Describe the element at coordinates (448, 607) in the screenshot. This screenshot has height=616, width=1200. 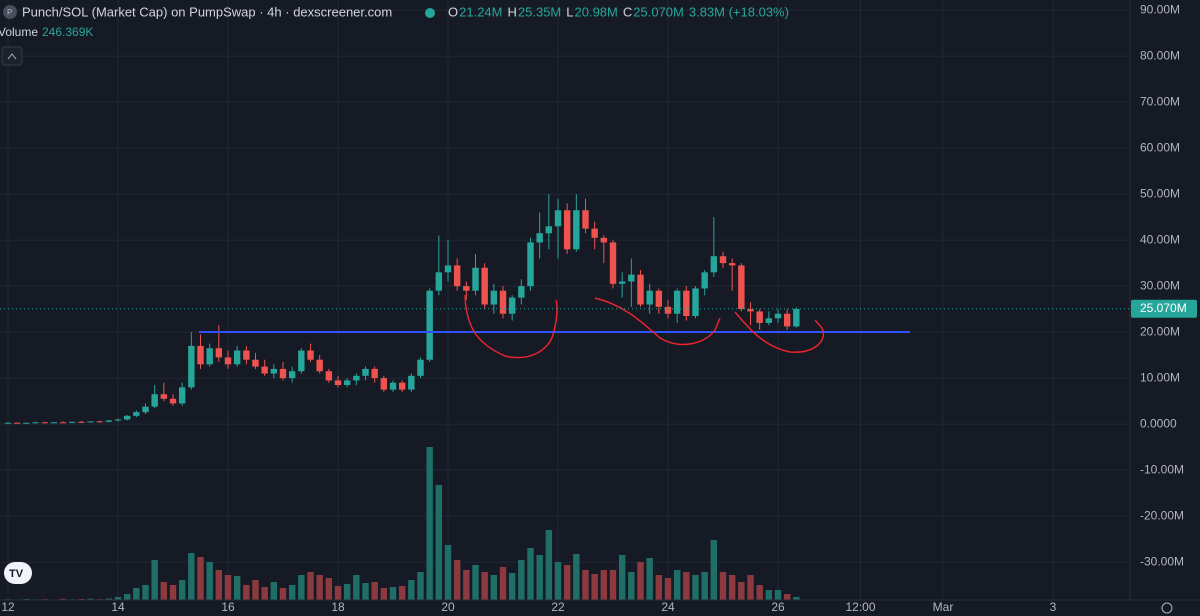
I see `x-tick-label: 20` at that location.